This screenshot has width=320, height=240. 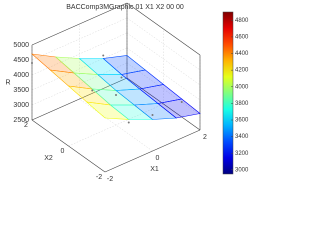 I want to click on y-tick-label: 0, so click(x=63, y=151).